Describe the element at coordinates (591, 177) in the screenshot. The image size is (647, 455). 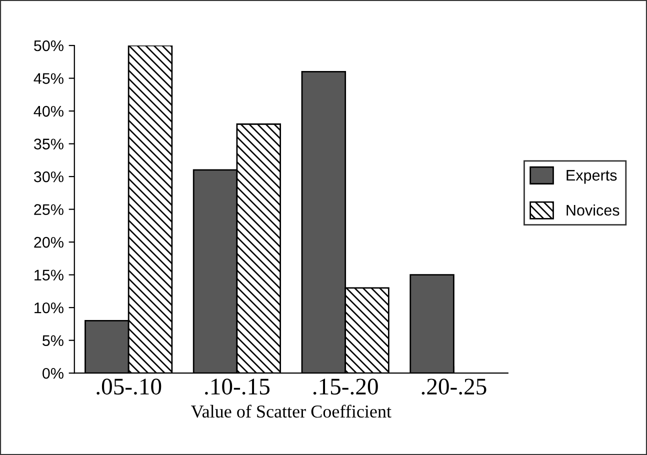
I see `legend-label: Experts` at that location.